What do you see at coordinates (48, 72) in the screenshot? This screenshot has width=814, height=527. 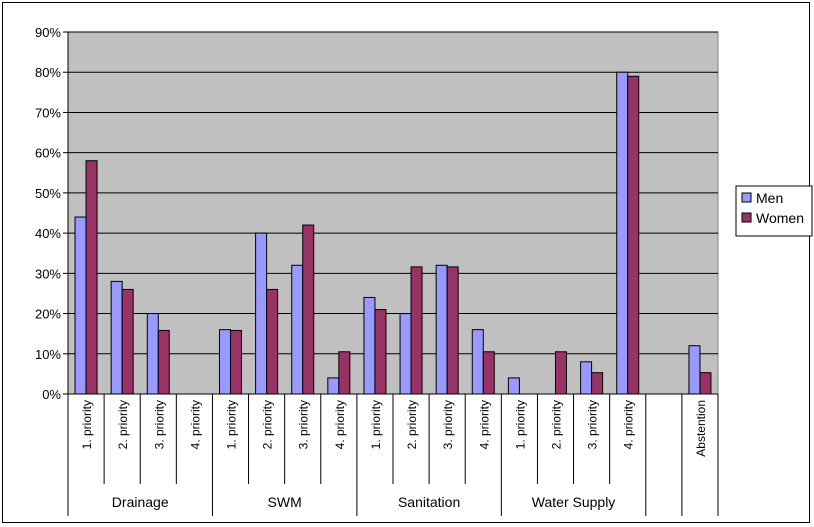 I see `y-tick-label: 80%` at bounding box center [48, 72].